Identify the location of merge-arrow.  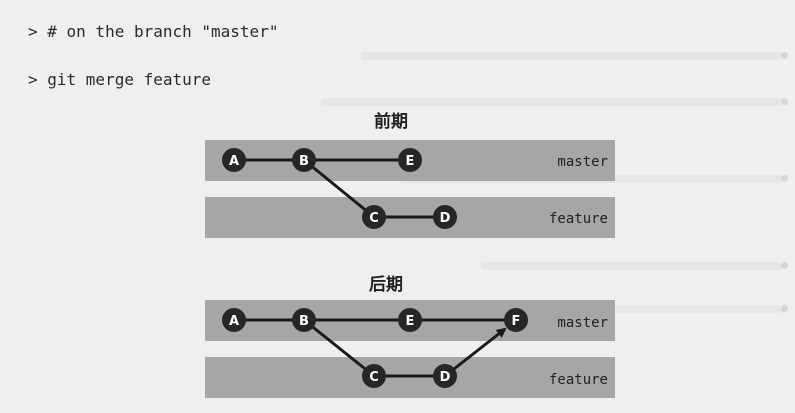
(475, 352).